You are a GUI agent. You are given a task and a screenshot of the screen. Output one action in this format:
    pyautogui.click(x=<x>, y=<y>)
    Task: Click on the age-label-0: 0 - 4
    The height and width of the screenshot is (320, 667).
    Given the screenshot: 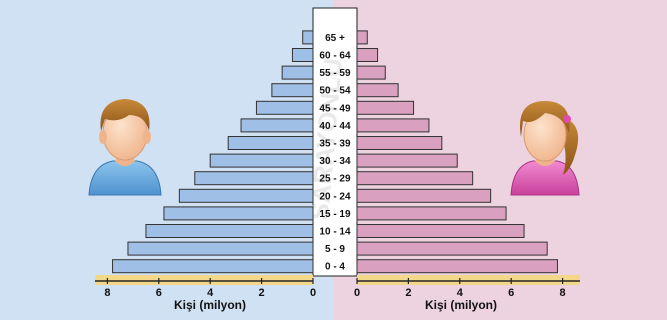 What is the action you would take?
    pyautogui.click(x=335, y=267)
    